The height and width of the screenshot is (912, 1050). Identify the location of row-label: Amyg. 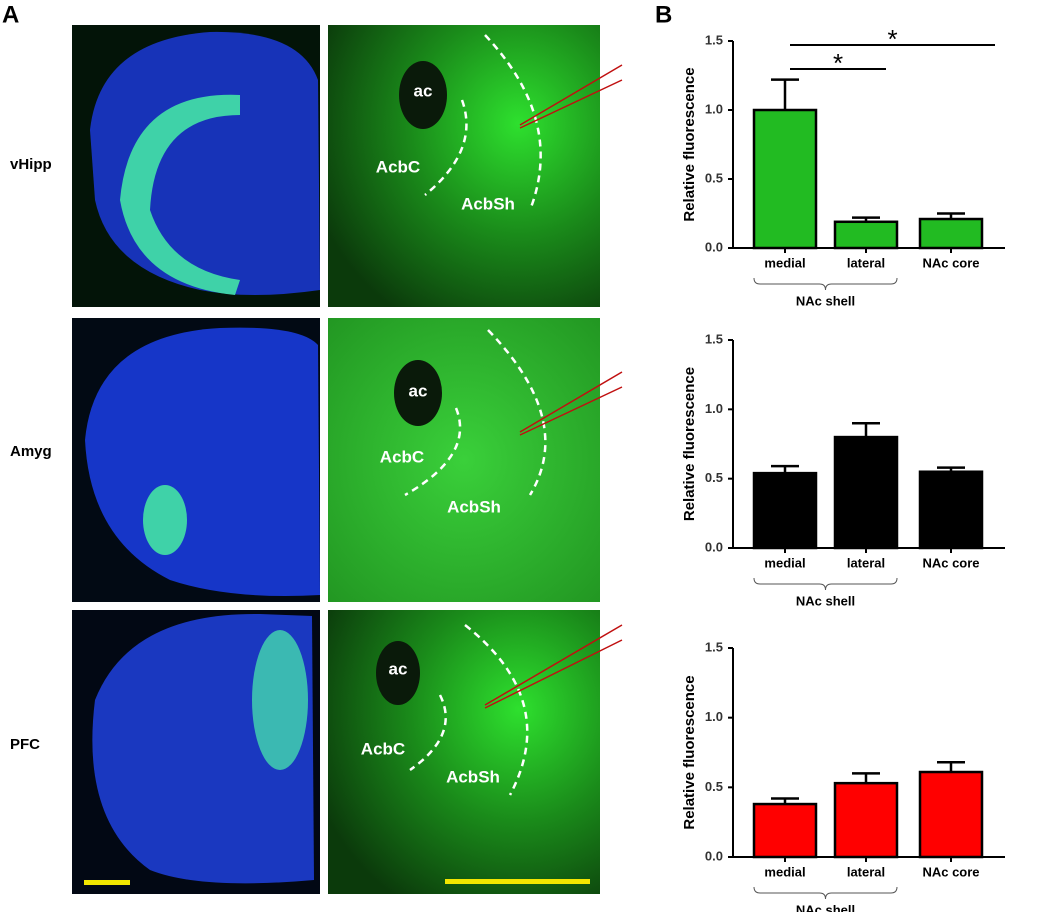
(31, 451).